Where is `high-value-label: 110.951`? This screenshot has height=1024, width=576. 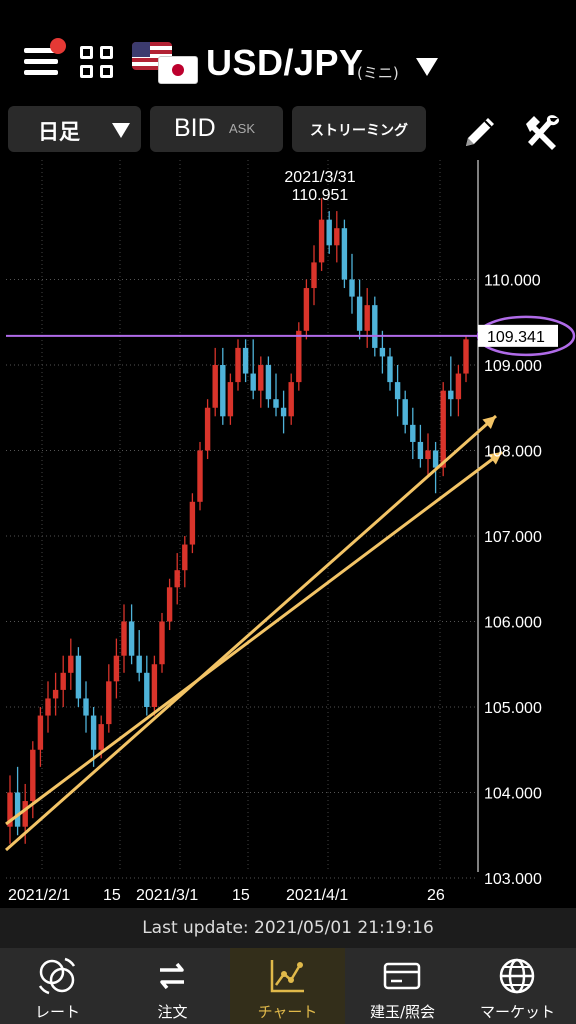
high-value-label: 110.951 is located at coordinates (320, 195).